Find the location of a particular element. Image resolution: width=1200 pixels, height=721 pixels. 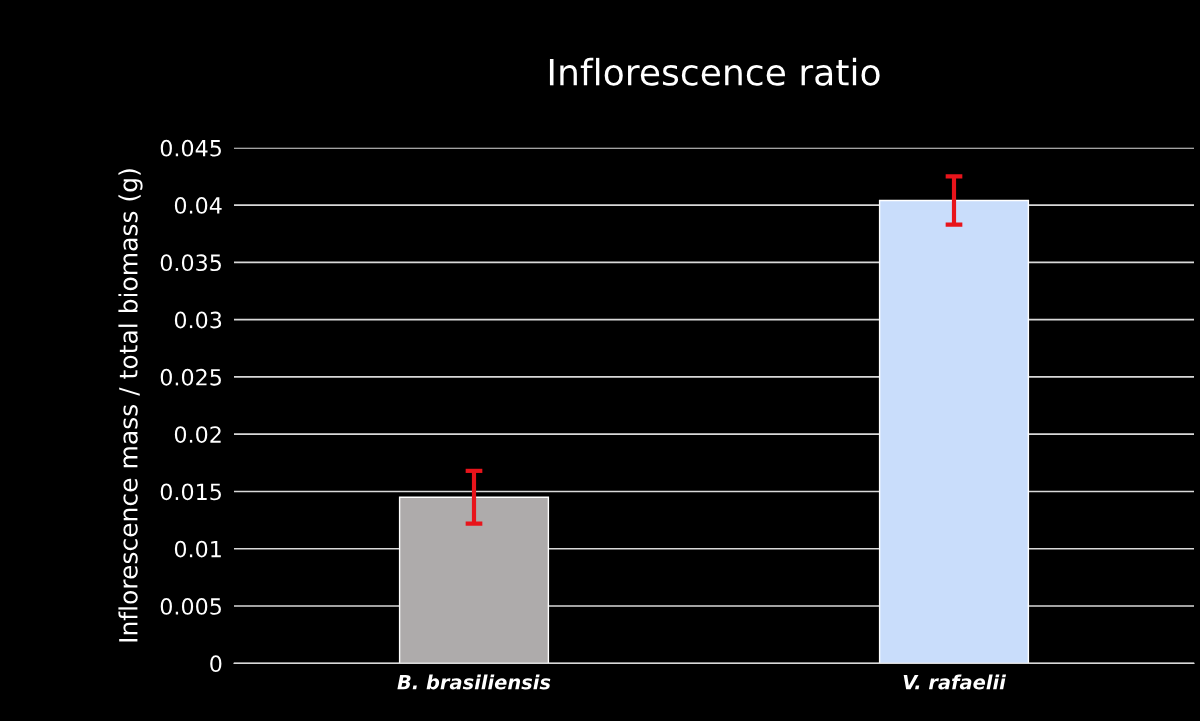

x-tick-label: B. brasiliensis is located at coordinates (474, 682).